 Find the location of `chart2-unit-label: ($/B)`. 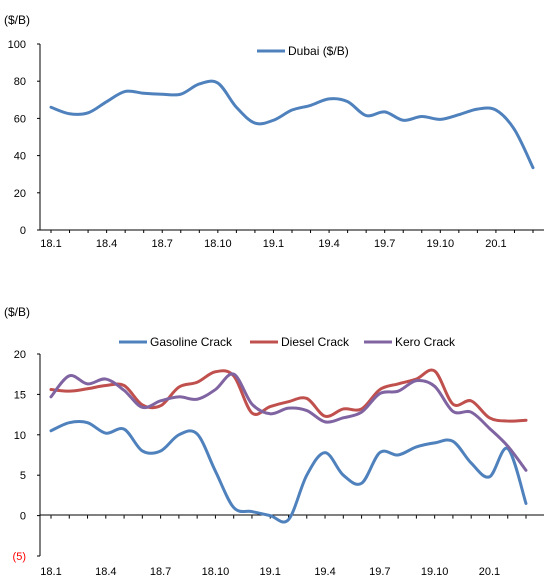

chart2-unit-label: ($/B) is located at coordinates (17, 312).